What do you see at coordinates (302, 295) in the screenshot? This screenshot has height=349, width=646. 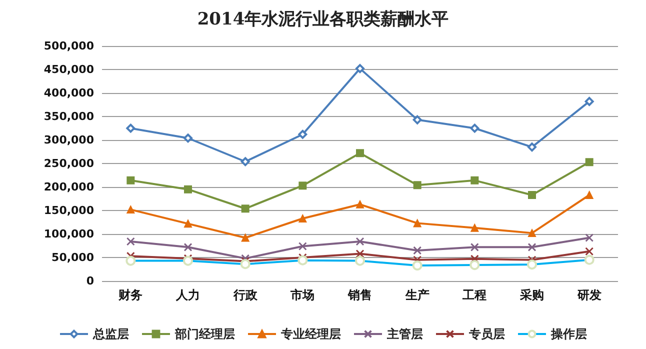 I see `x-tick-label: 市场` at bounding box center [302, 295].